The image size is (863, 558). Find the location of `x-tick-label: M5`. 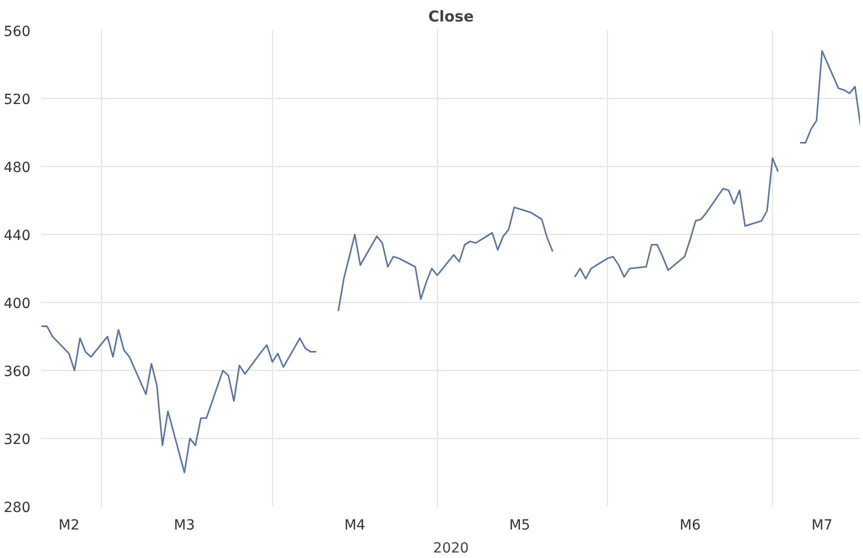

x-tick-label: M5 is located at coordinates (519, 526).